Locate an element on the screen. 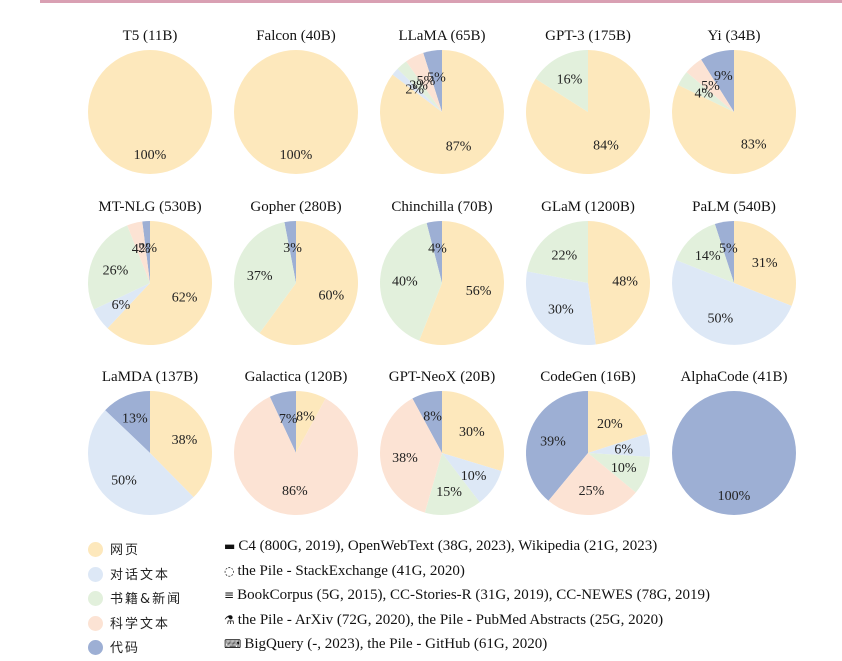  legend-label-science: 科学文本 is located at coordinates (140, 624).